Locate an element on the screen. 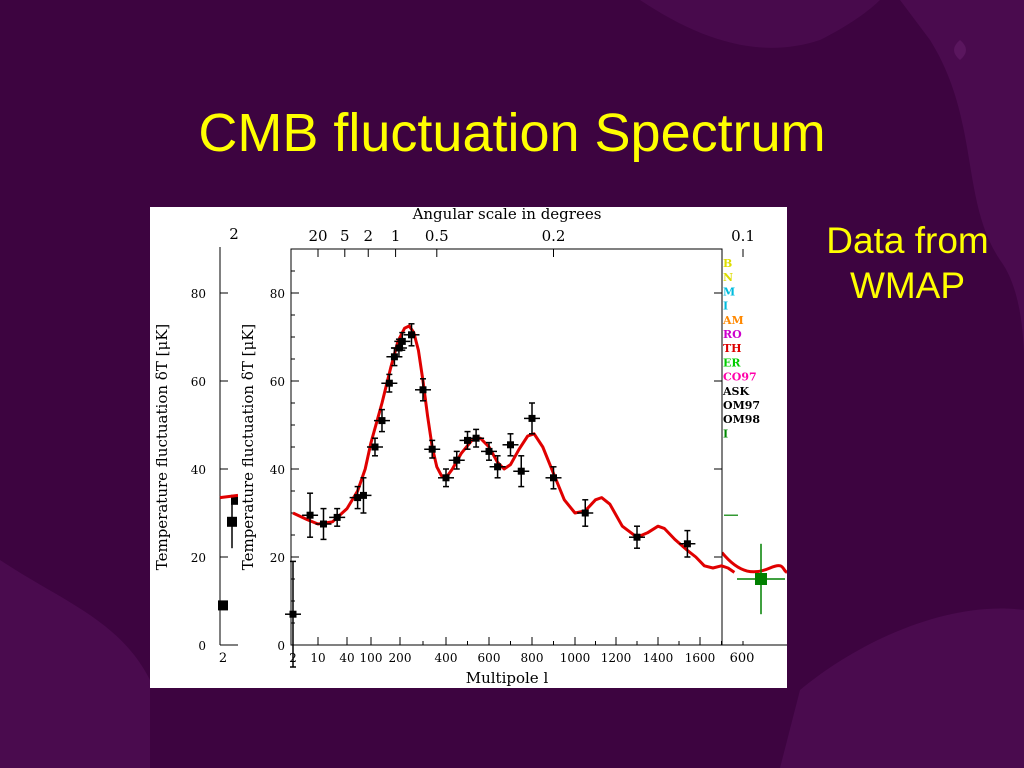 The width and height of the screenshot is (1024, 768). legend-entry: ER is located at coordinates (732, 362).